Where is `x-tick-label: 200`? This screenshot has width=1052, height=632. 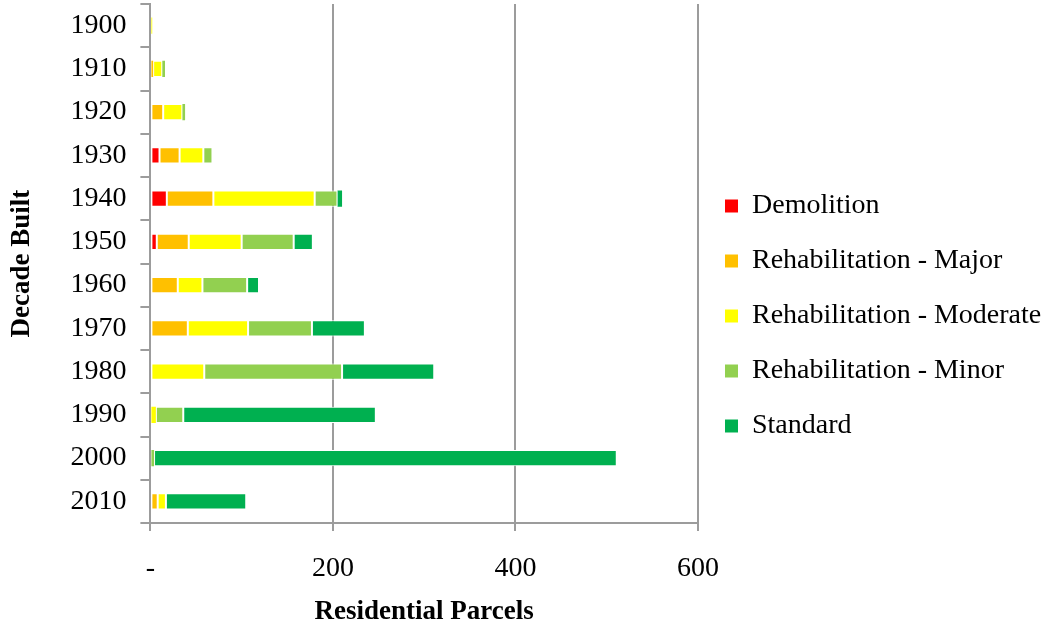
x-tick-label: 200 is located at coordinates (332, 567).